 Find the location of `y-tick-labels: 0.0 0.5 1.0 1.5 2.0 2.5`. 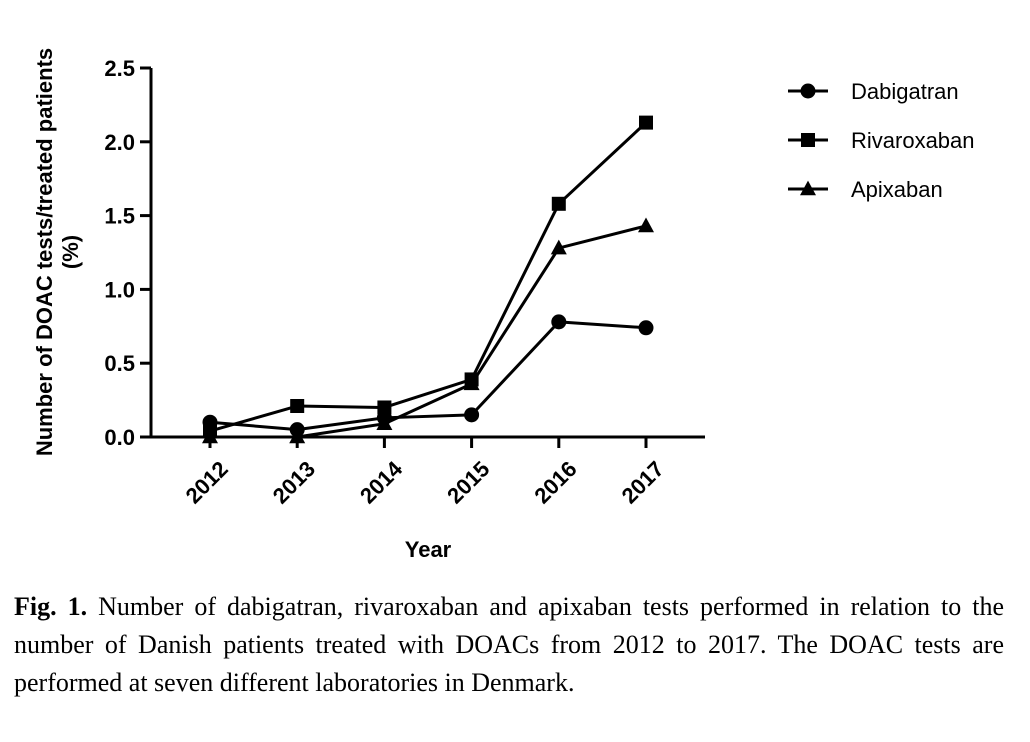

y-tick-labels: 0.0 0.5 1.0 1.5 2.0 2.5 is located at coordinates (119, 253).